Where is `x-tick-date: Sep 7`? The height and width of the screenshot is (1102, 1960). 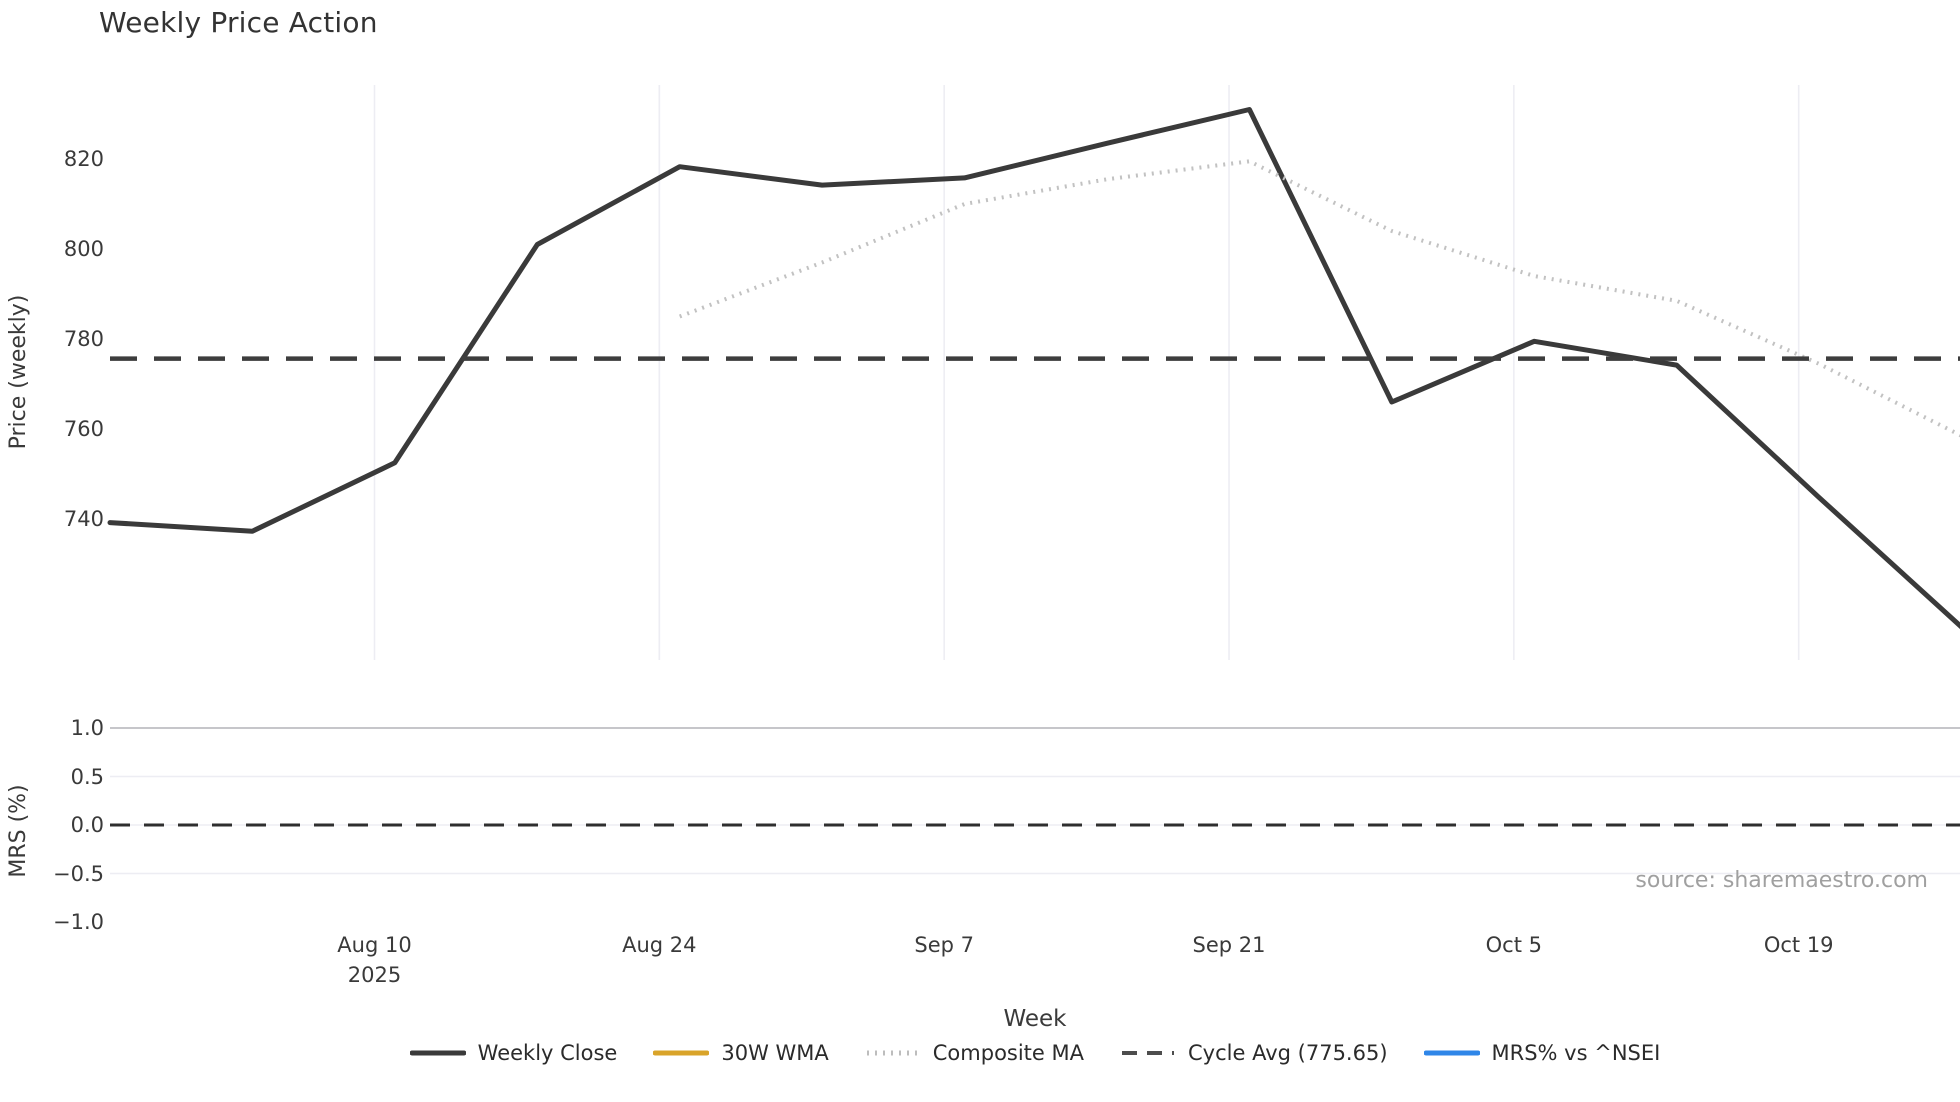
x-tick-date: Sep 7 is located at coordinates (944, 945).